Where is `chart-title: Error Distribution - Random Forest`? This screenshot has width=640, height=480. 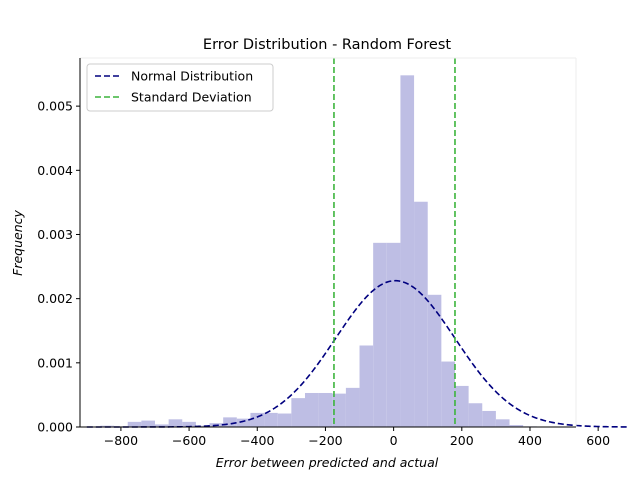
chart-title: Error Distribution - Random Forest is located at coordinates (327, 45).